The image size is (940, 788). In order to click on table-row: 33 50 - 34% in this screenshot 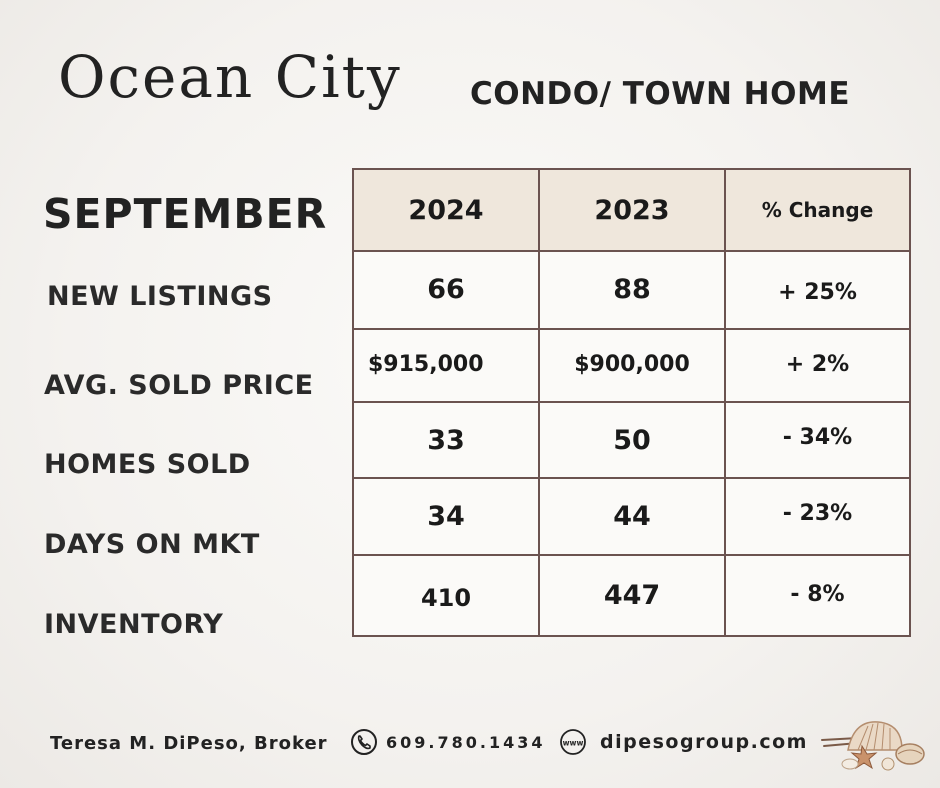, I will do `click(631, 440)`.